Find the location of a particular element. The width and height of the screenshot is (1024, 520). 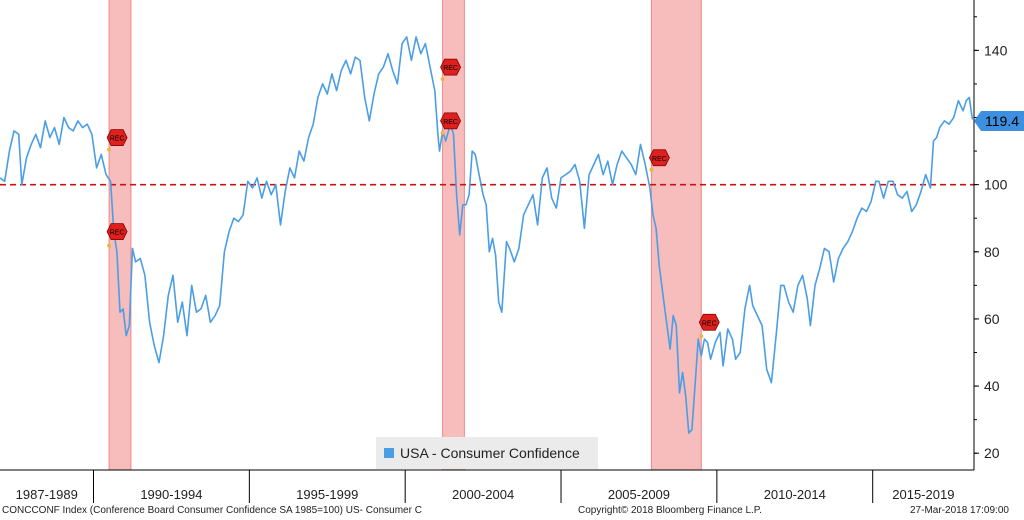

x-tick-label: 1990-1994 is located at coordinates (171, 494).